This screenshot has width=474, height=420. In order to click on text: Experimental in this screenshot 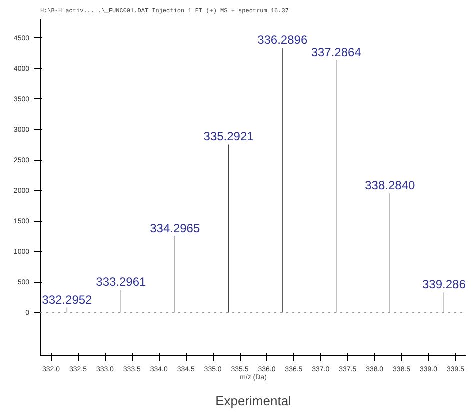, I will do `click(254, 401)`.